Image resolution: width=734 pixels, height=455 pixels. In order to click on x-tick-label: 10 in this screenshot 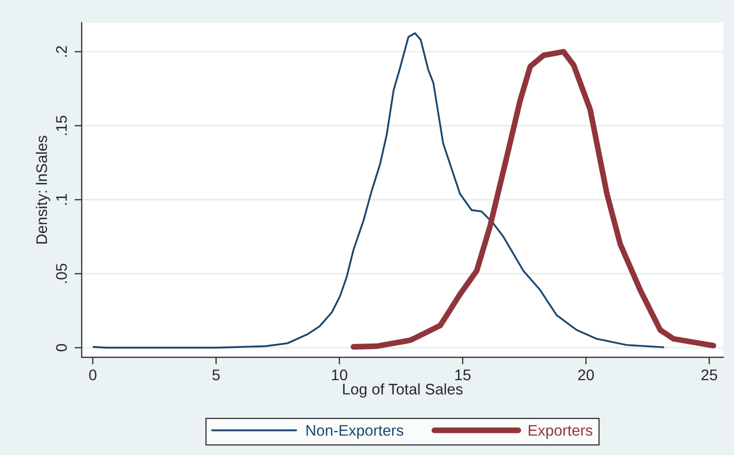, I will do `click(340, 375)`.